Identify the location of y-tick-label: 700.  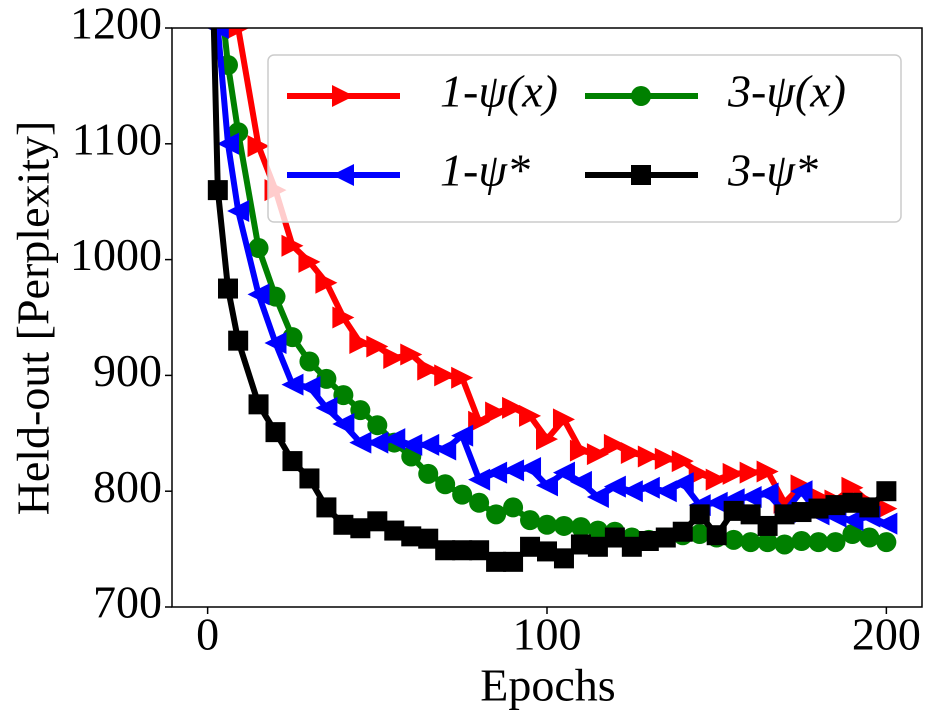
(127, 602).